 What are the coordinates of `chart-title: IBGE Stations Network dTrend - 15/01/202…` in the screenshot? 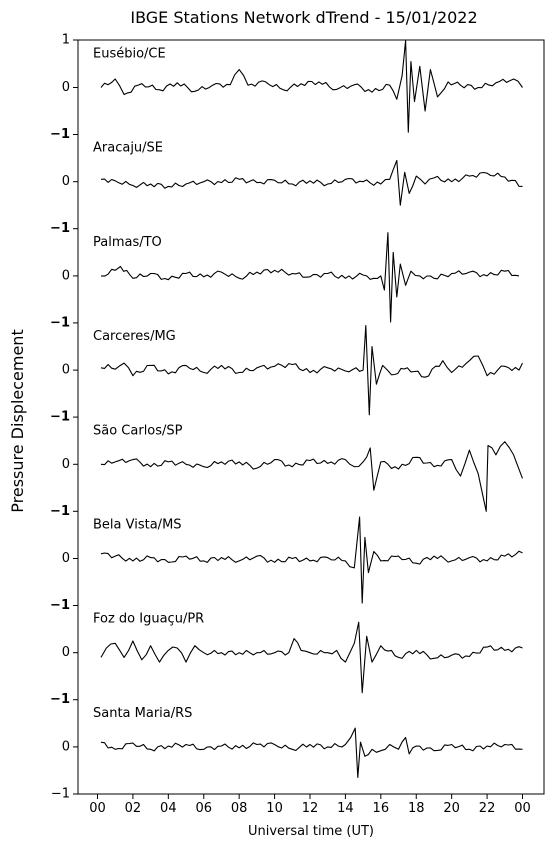 It's located at (303, 17).